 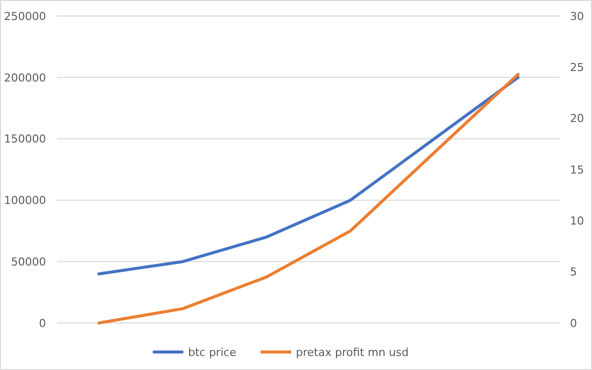 I want to click on y-tick-label: 0, so click(x=42, y=323).